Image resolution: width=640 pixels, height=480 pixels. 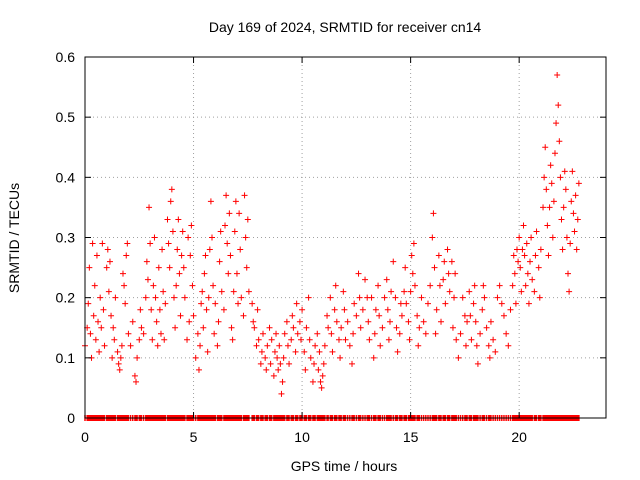 What do you see at coordinates (66, 177) in the screenshot?
I see `y-tick-label: 0.4` at bounding box center [66, 177].